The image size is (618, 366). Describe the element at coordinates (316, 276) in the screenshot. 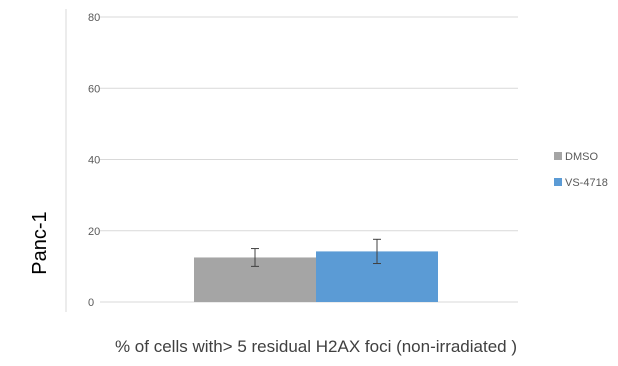

I see `bars` at that location.